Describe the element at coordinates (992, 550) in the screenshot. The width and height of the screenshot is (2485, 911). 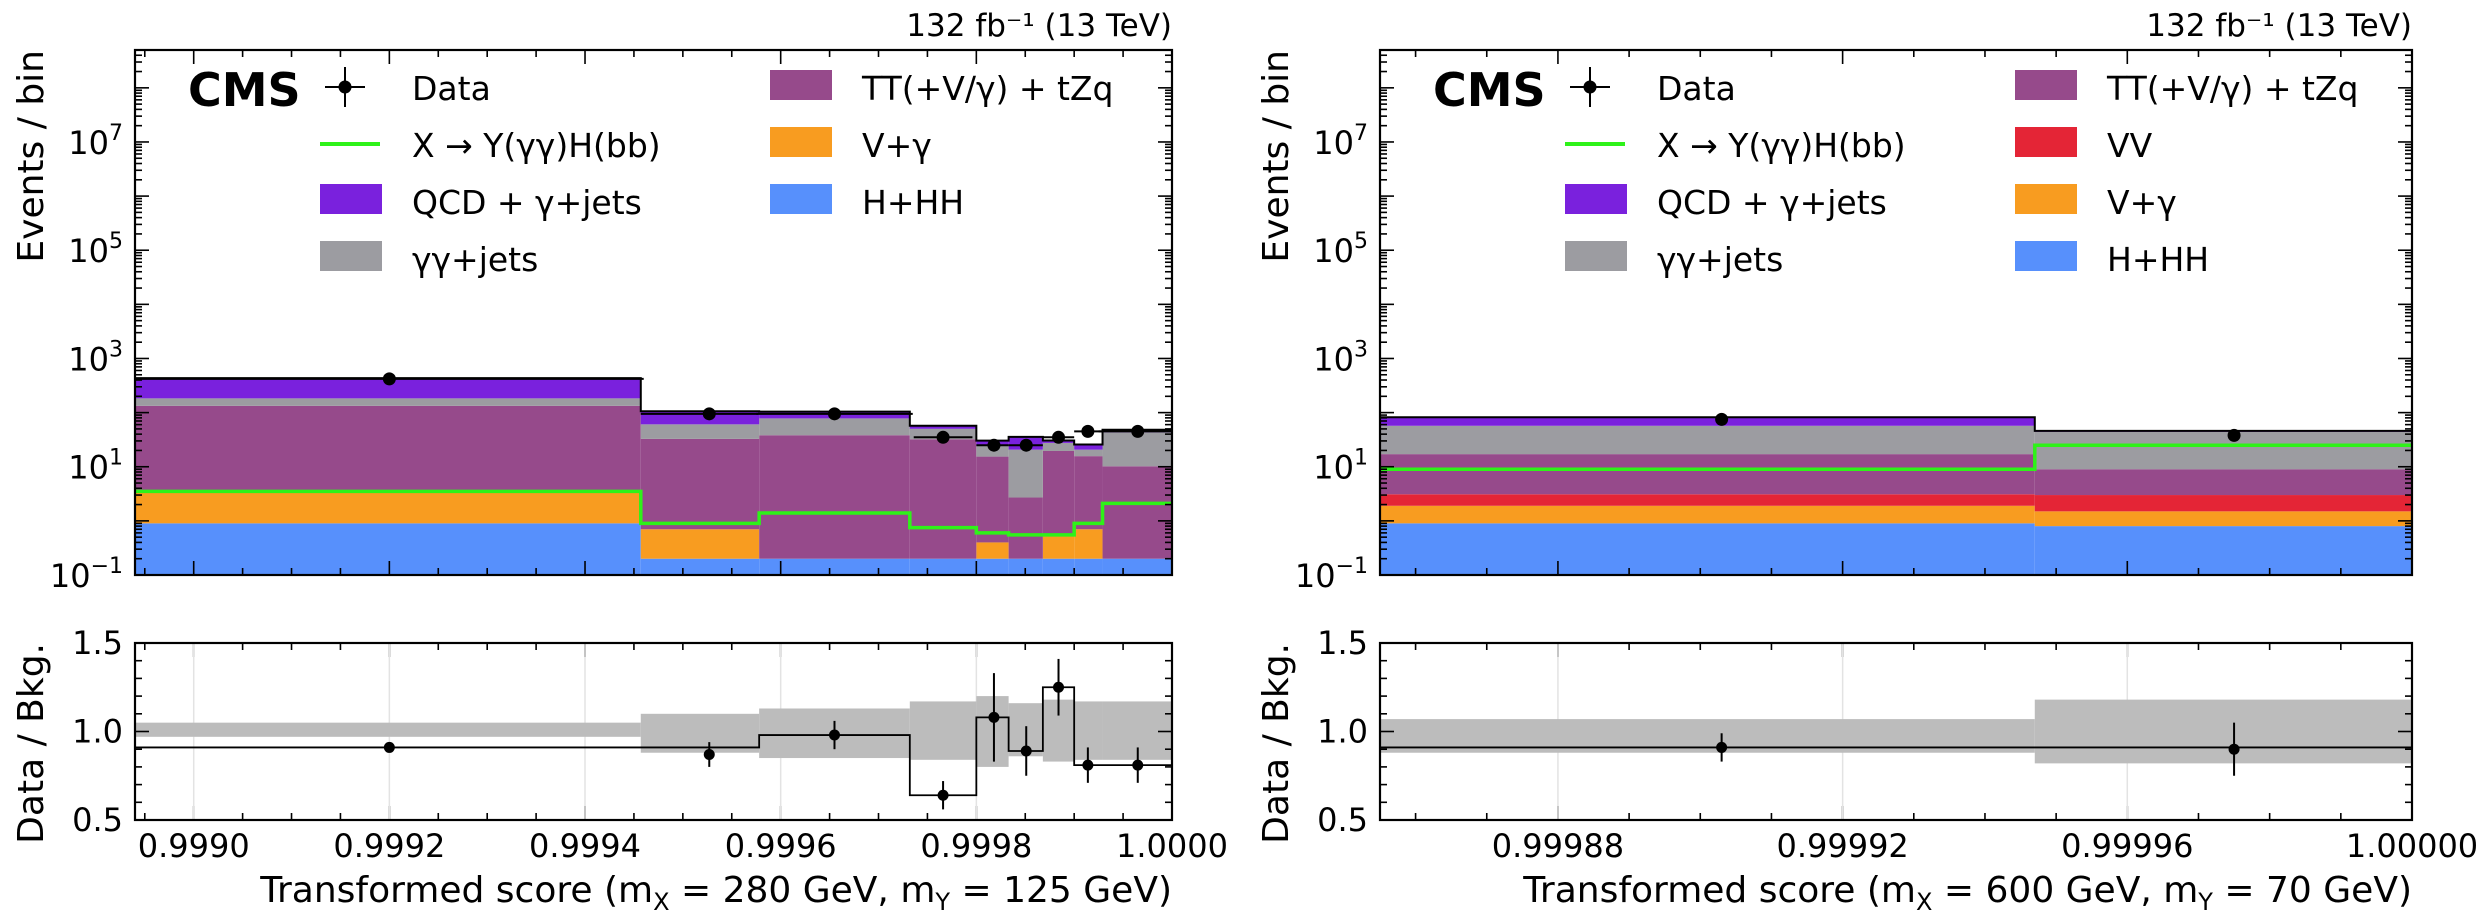
I see `bar-v--bin4` at that location.